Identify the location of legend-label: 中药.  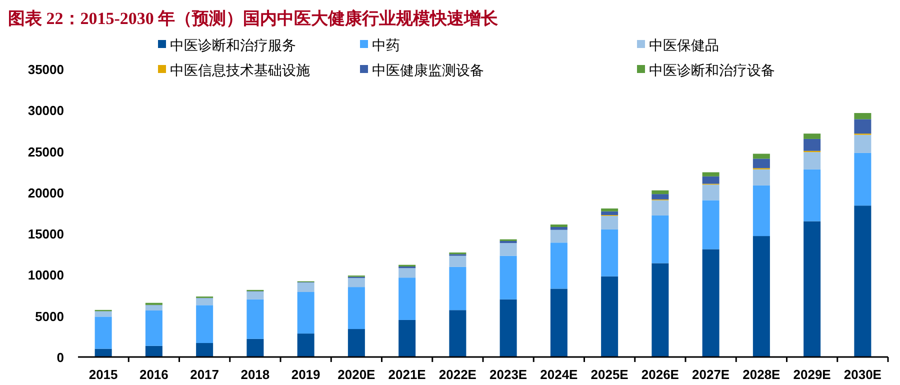
(386, 46).